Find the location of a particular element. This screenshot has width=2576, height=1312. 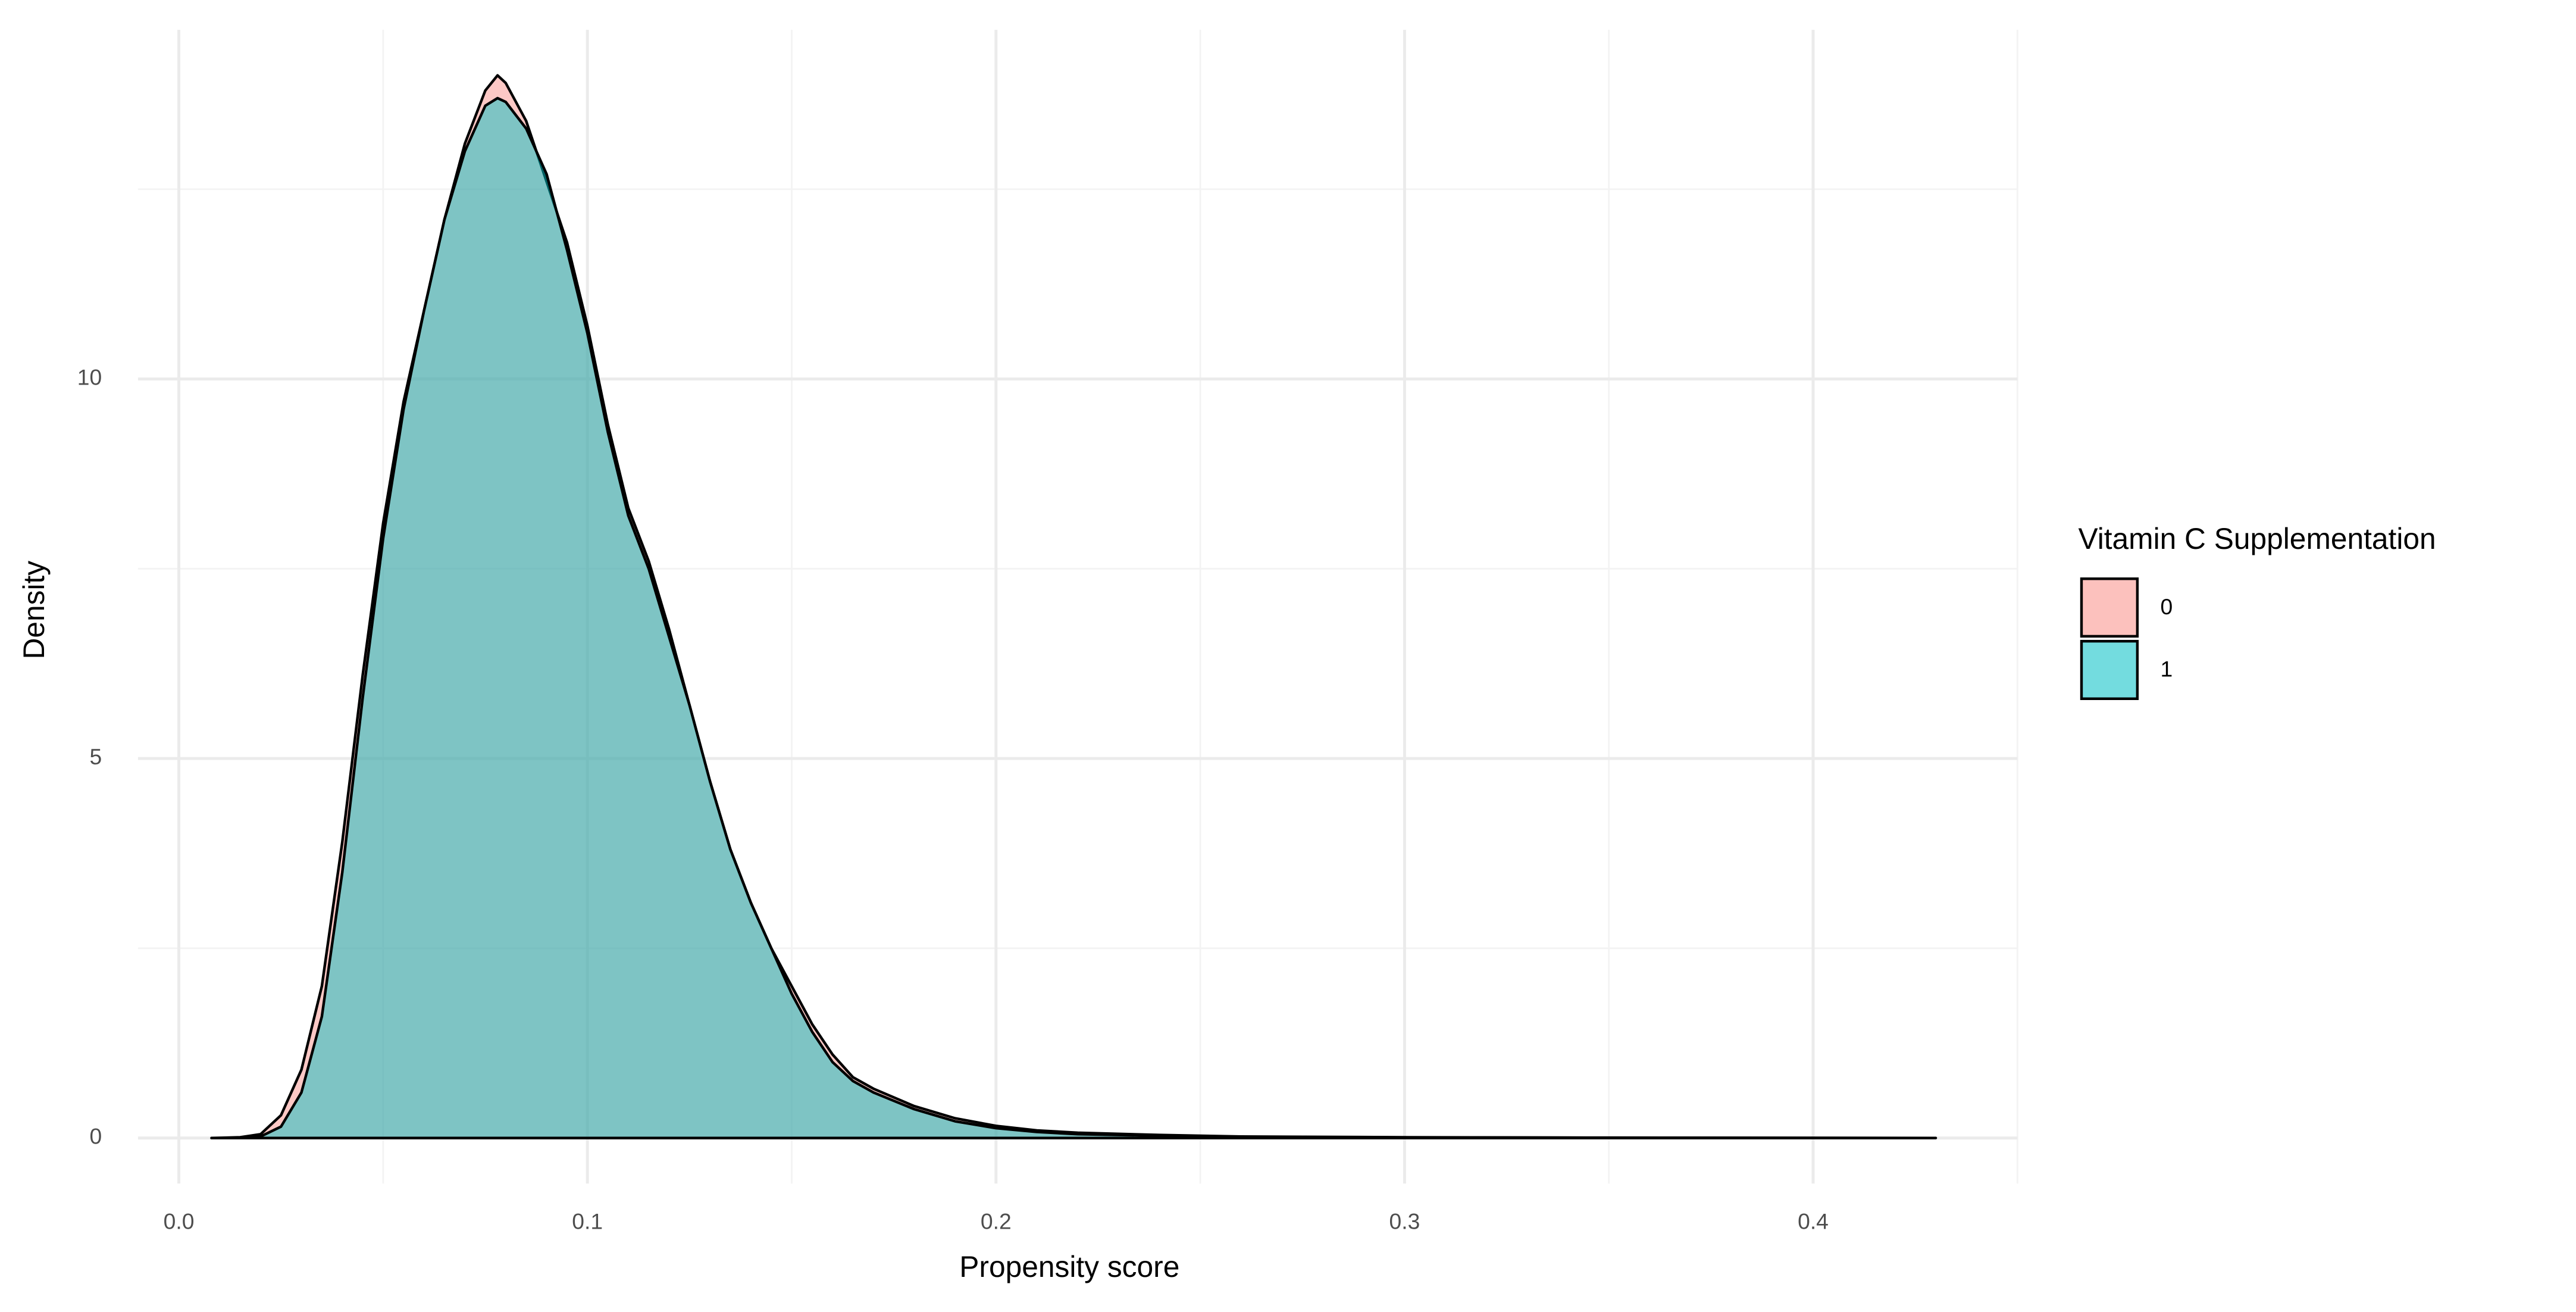

y-axis-title: Density is located at coordinates (34, 611).